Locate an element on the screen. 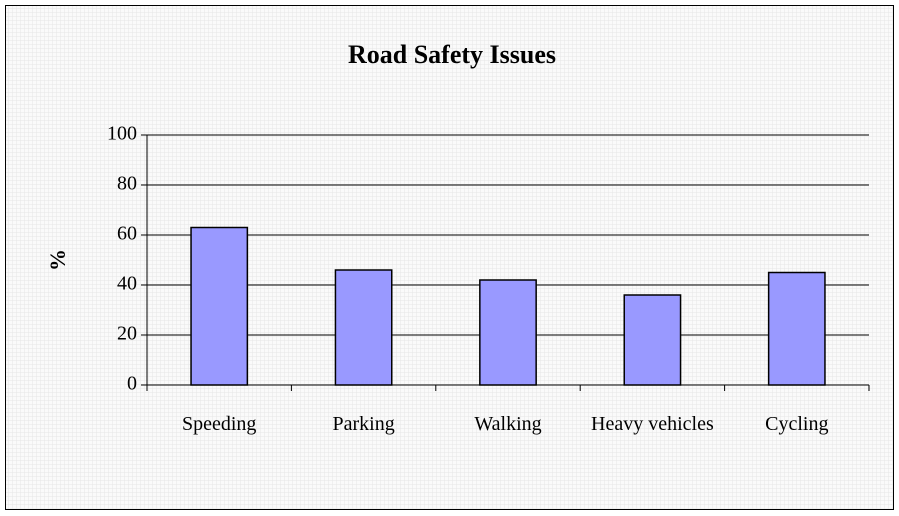 This screenshot has height=516, width=899. x-tick-label: Heavy vehicles is located at coordinates (652, 424).